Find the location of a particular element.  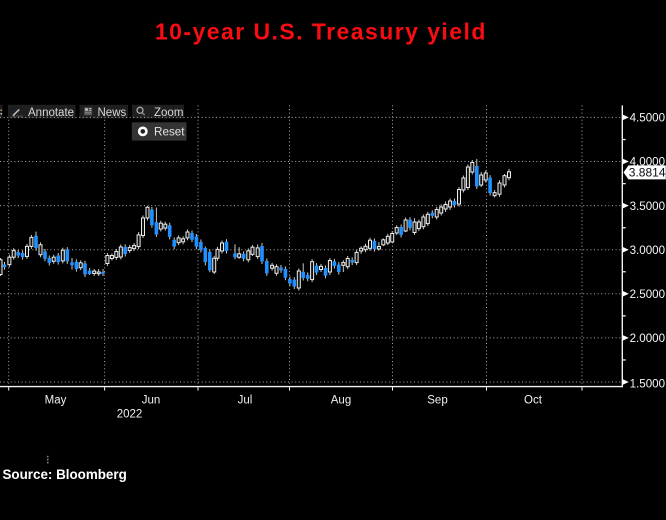

svg-text: 10-year U.S. Treasury yield is located at coordinates (321, 31).